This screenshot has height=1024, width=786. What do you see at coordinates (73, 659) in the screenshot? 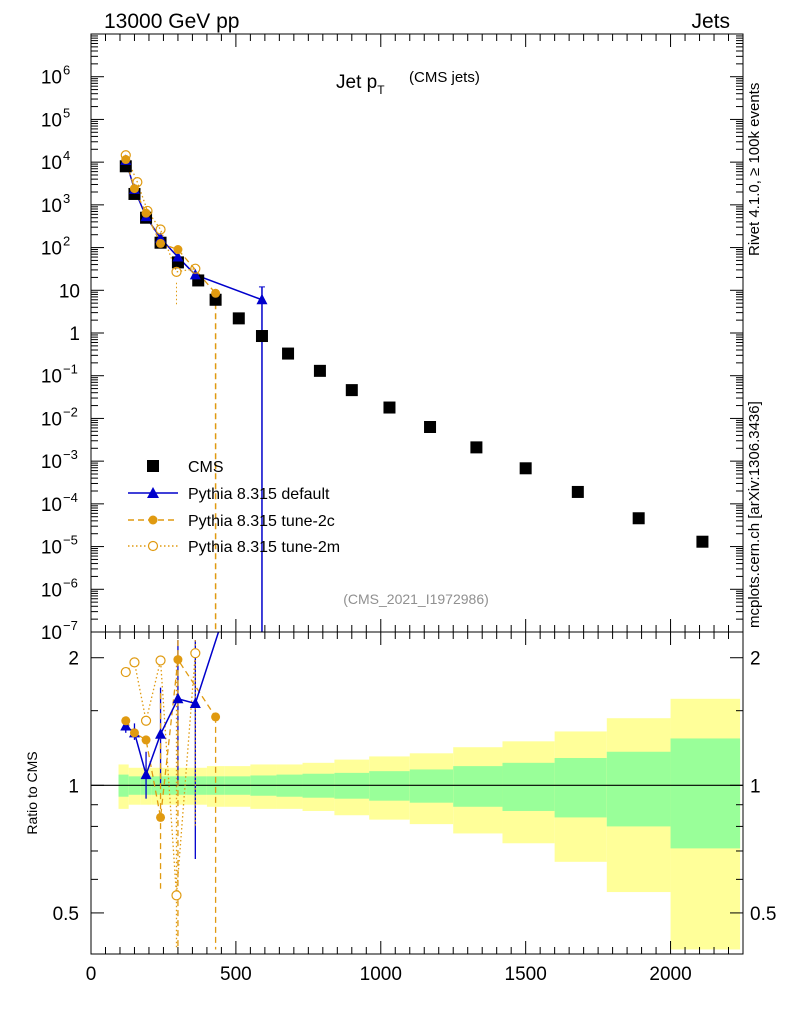
I see `ratio-y-tick-label-left: 2` at bounding box center [73, 659].